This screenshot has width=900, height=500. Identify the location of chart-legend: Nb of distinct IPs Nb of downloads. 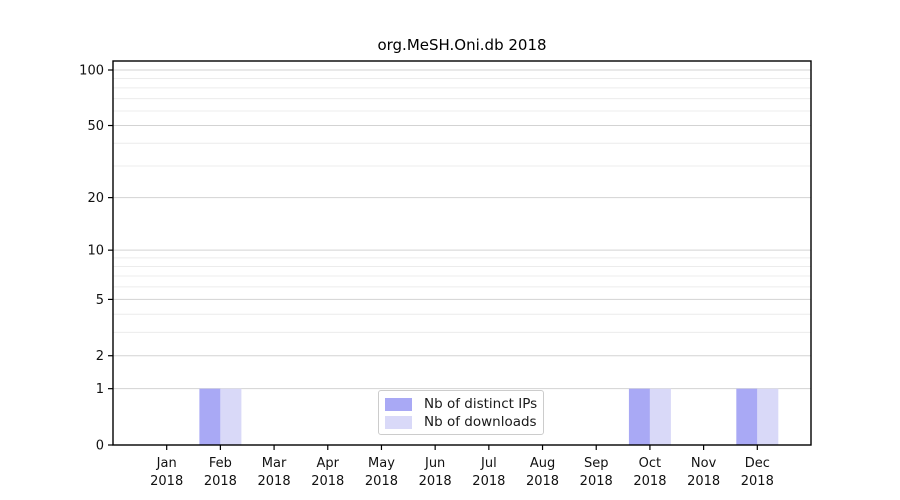
(461, 412).